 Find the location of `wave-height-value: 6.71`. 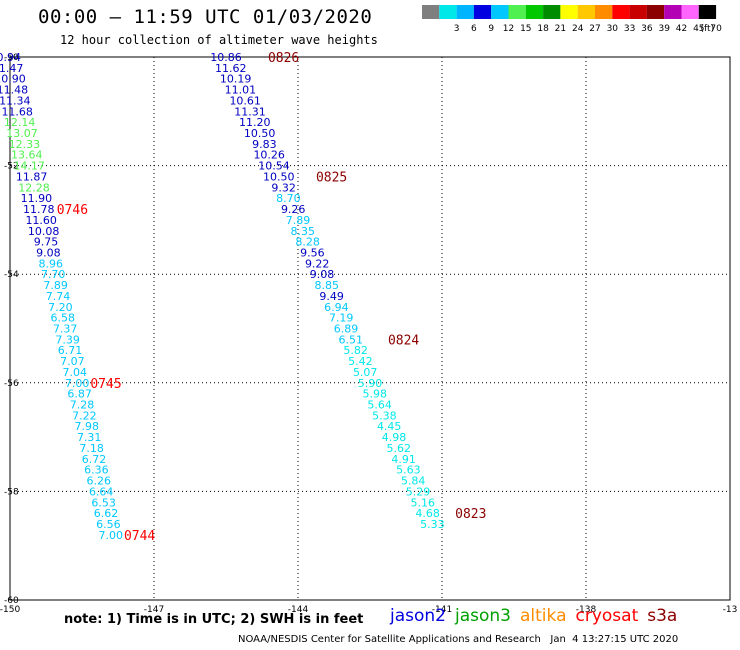

wave-height-value: 6.71 is located at coordinates (70, 350).